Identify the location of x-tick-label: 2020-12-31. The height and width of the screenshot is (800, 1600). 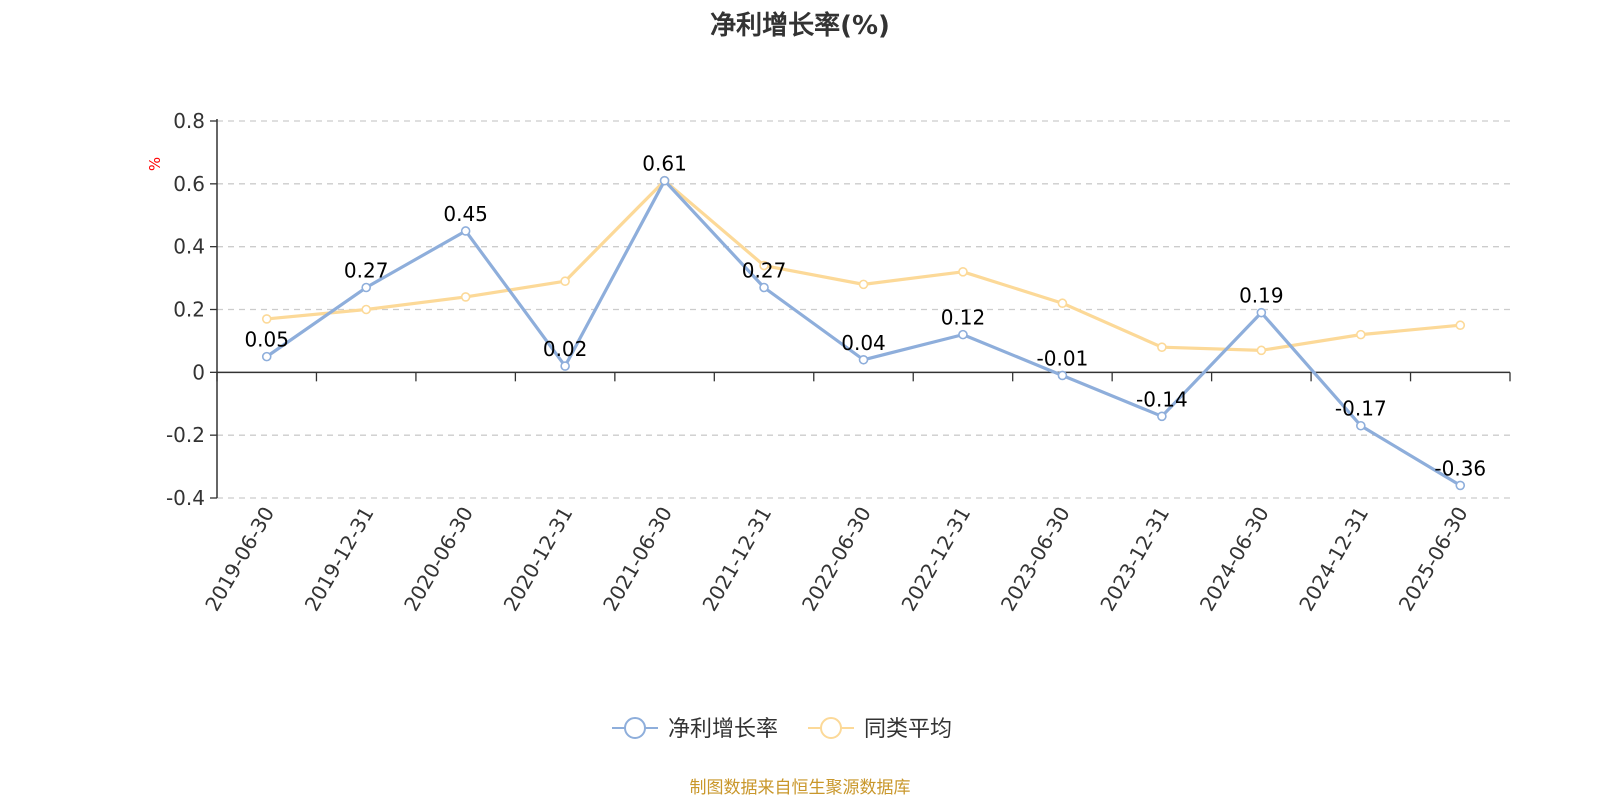
(538, 559).